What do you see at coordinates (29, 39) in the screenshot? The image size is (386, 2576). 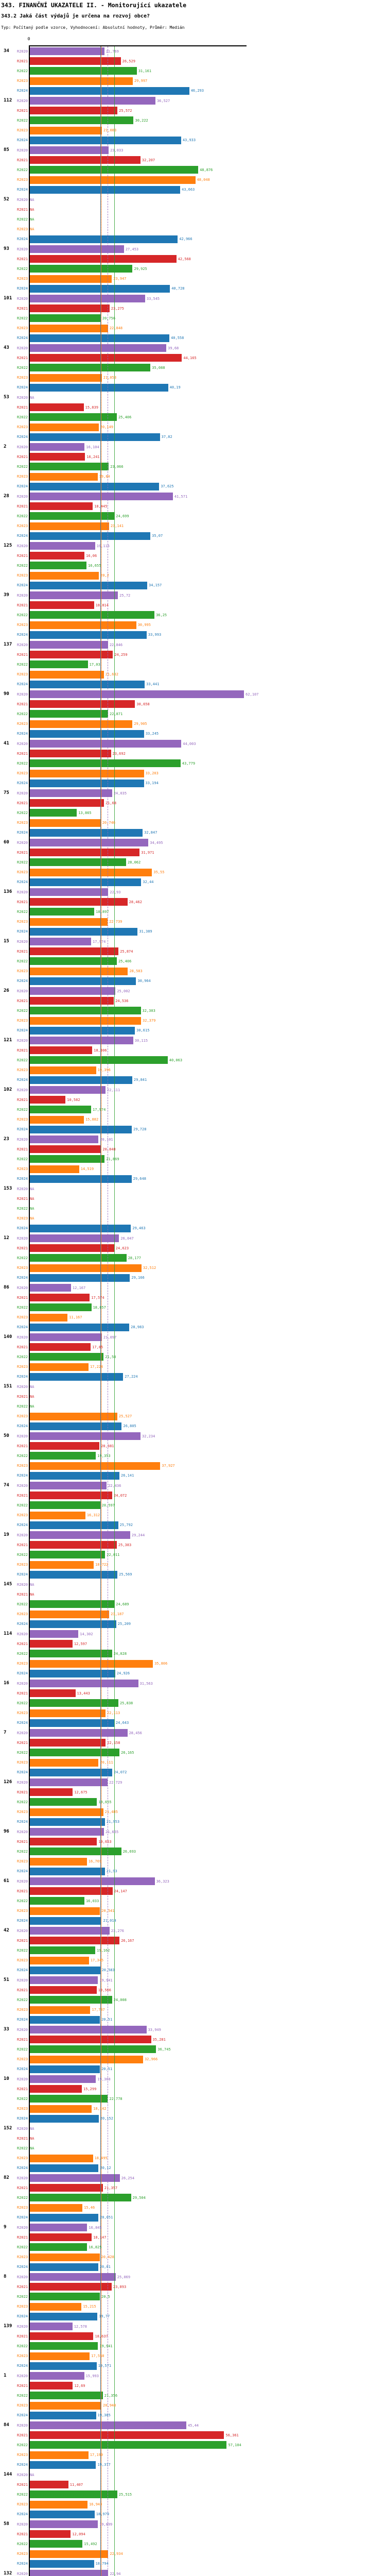 I see `x-axis-zero-tick-label: 0` at bounding box center [29, 39].